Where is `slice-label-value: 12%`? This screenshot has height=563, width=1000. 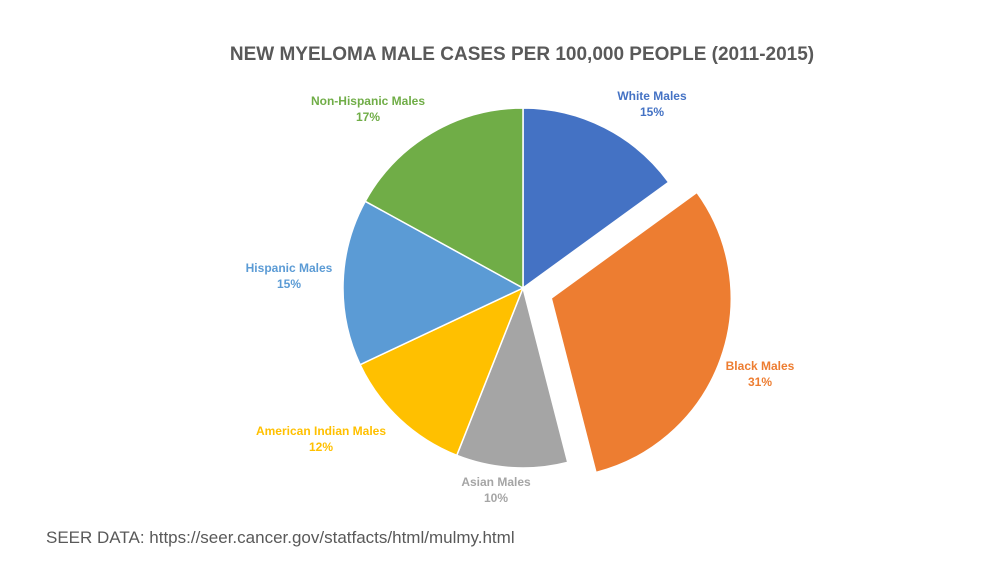 slice-label-value: 12% is located at coordinates (321, 447).